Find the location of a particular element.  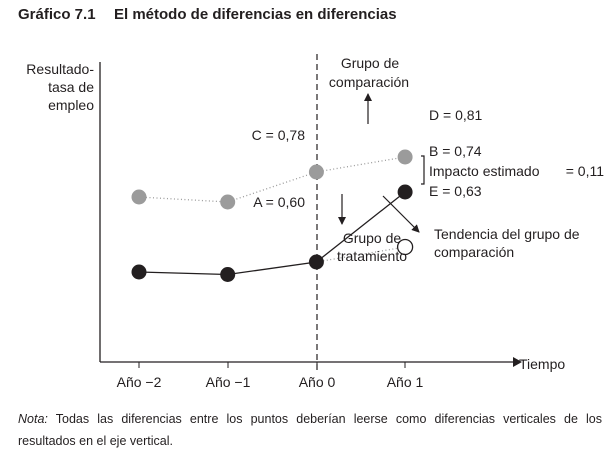

treatment-series-line is located at coordinates (272, 233).